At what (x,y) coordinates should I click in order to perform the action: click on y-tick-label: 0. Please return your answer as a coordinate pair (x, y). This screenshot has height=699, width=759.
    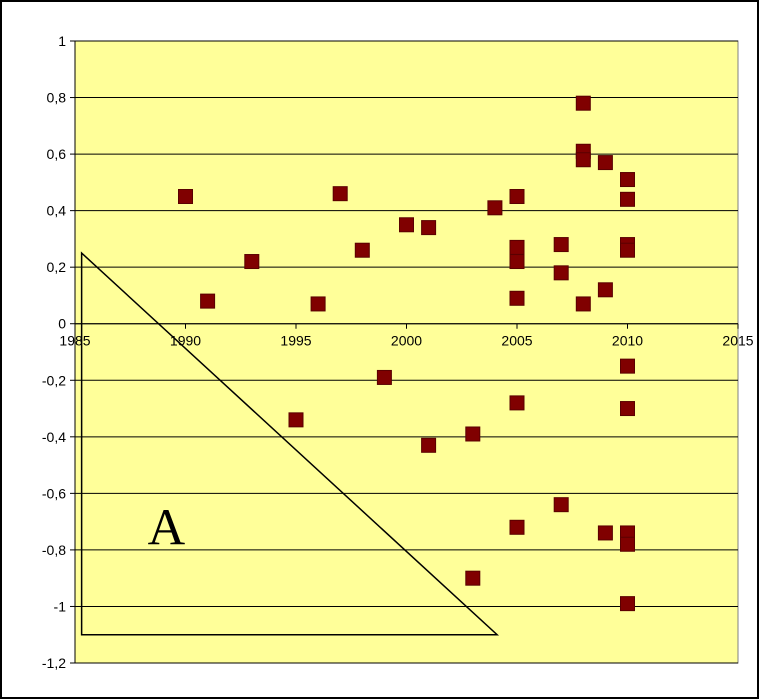
    Looking at the image, I should click on (62, 324).